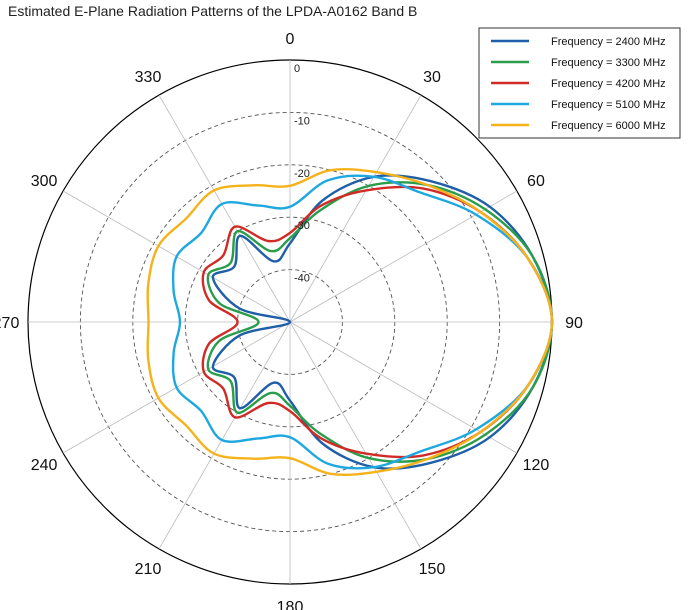 The width and height of the screenshot is (694, 610). Describe the element at coordinates (302, 279) in the screenshot. I see `radial-tick-label: -40` at that location.